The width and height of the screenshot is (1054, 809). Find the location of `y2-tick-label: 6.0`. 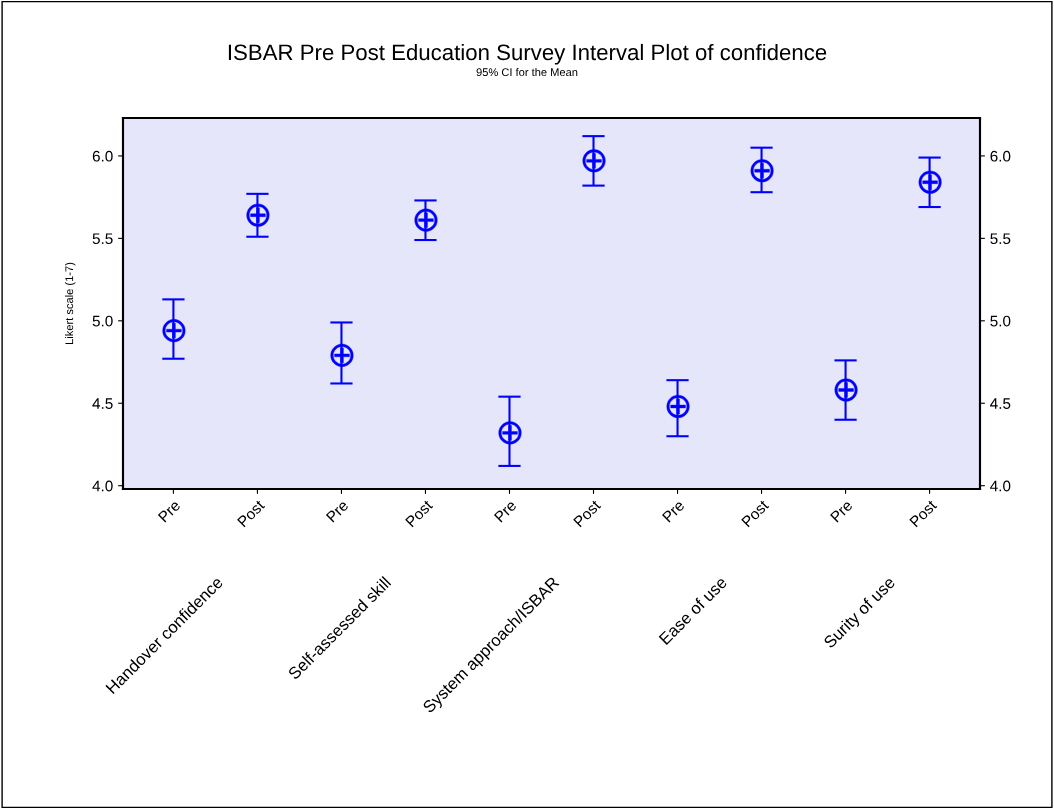

y2-tick-label: 6.0 is located at coordinates (1000, 156).